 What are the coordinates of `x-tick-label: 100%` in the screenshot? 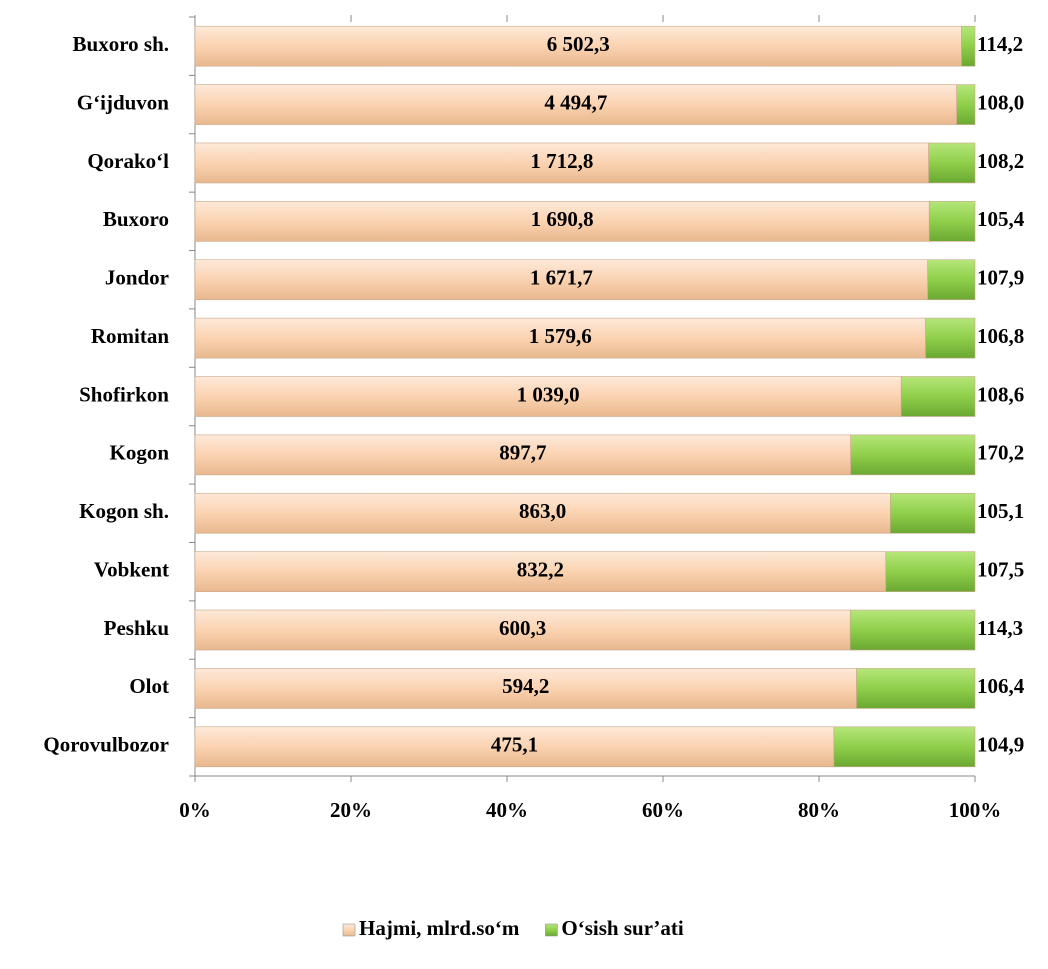 It's located at (975, 810).